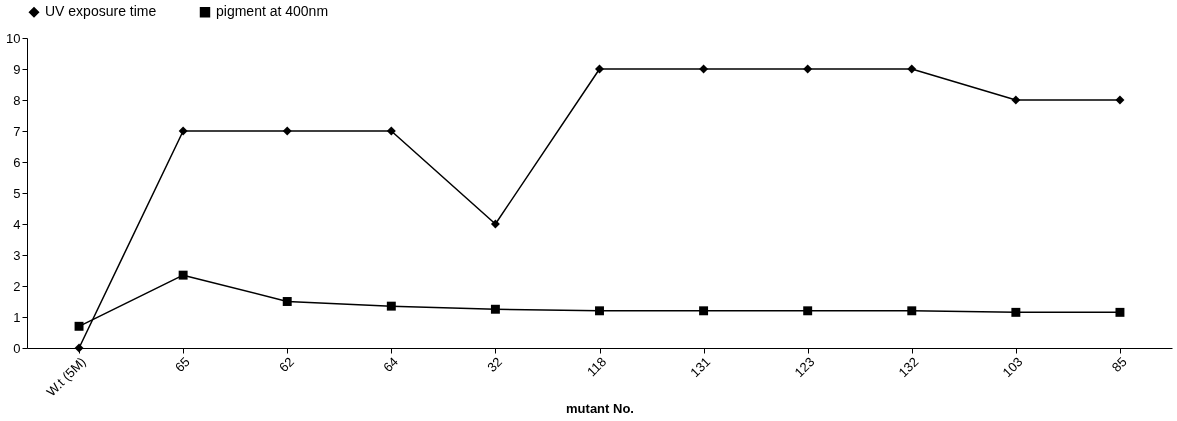  I want to click on y-tick-label: 3, so click(17, 255).